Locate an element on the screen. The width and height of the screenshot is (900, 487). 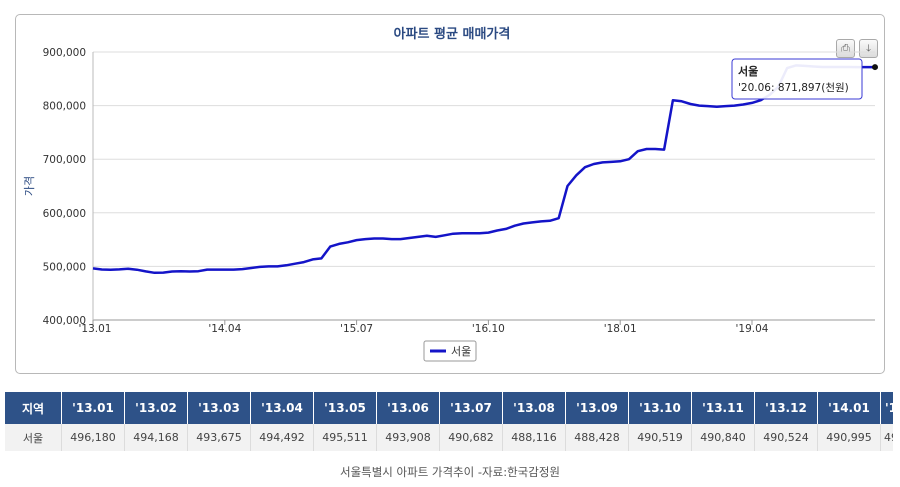
table-cell: 490,682 is located at coordinates (471, 437).